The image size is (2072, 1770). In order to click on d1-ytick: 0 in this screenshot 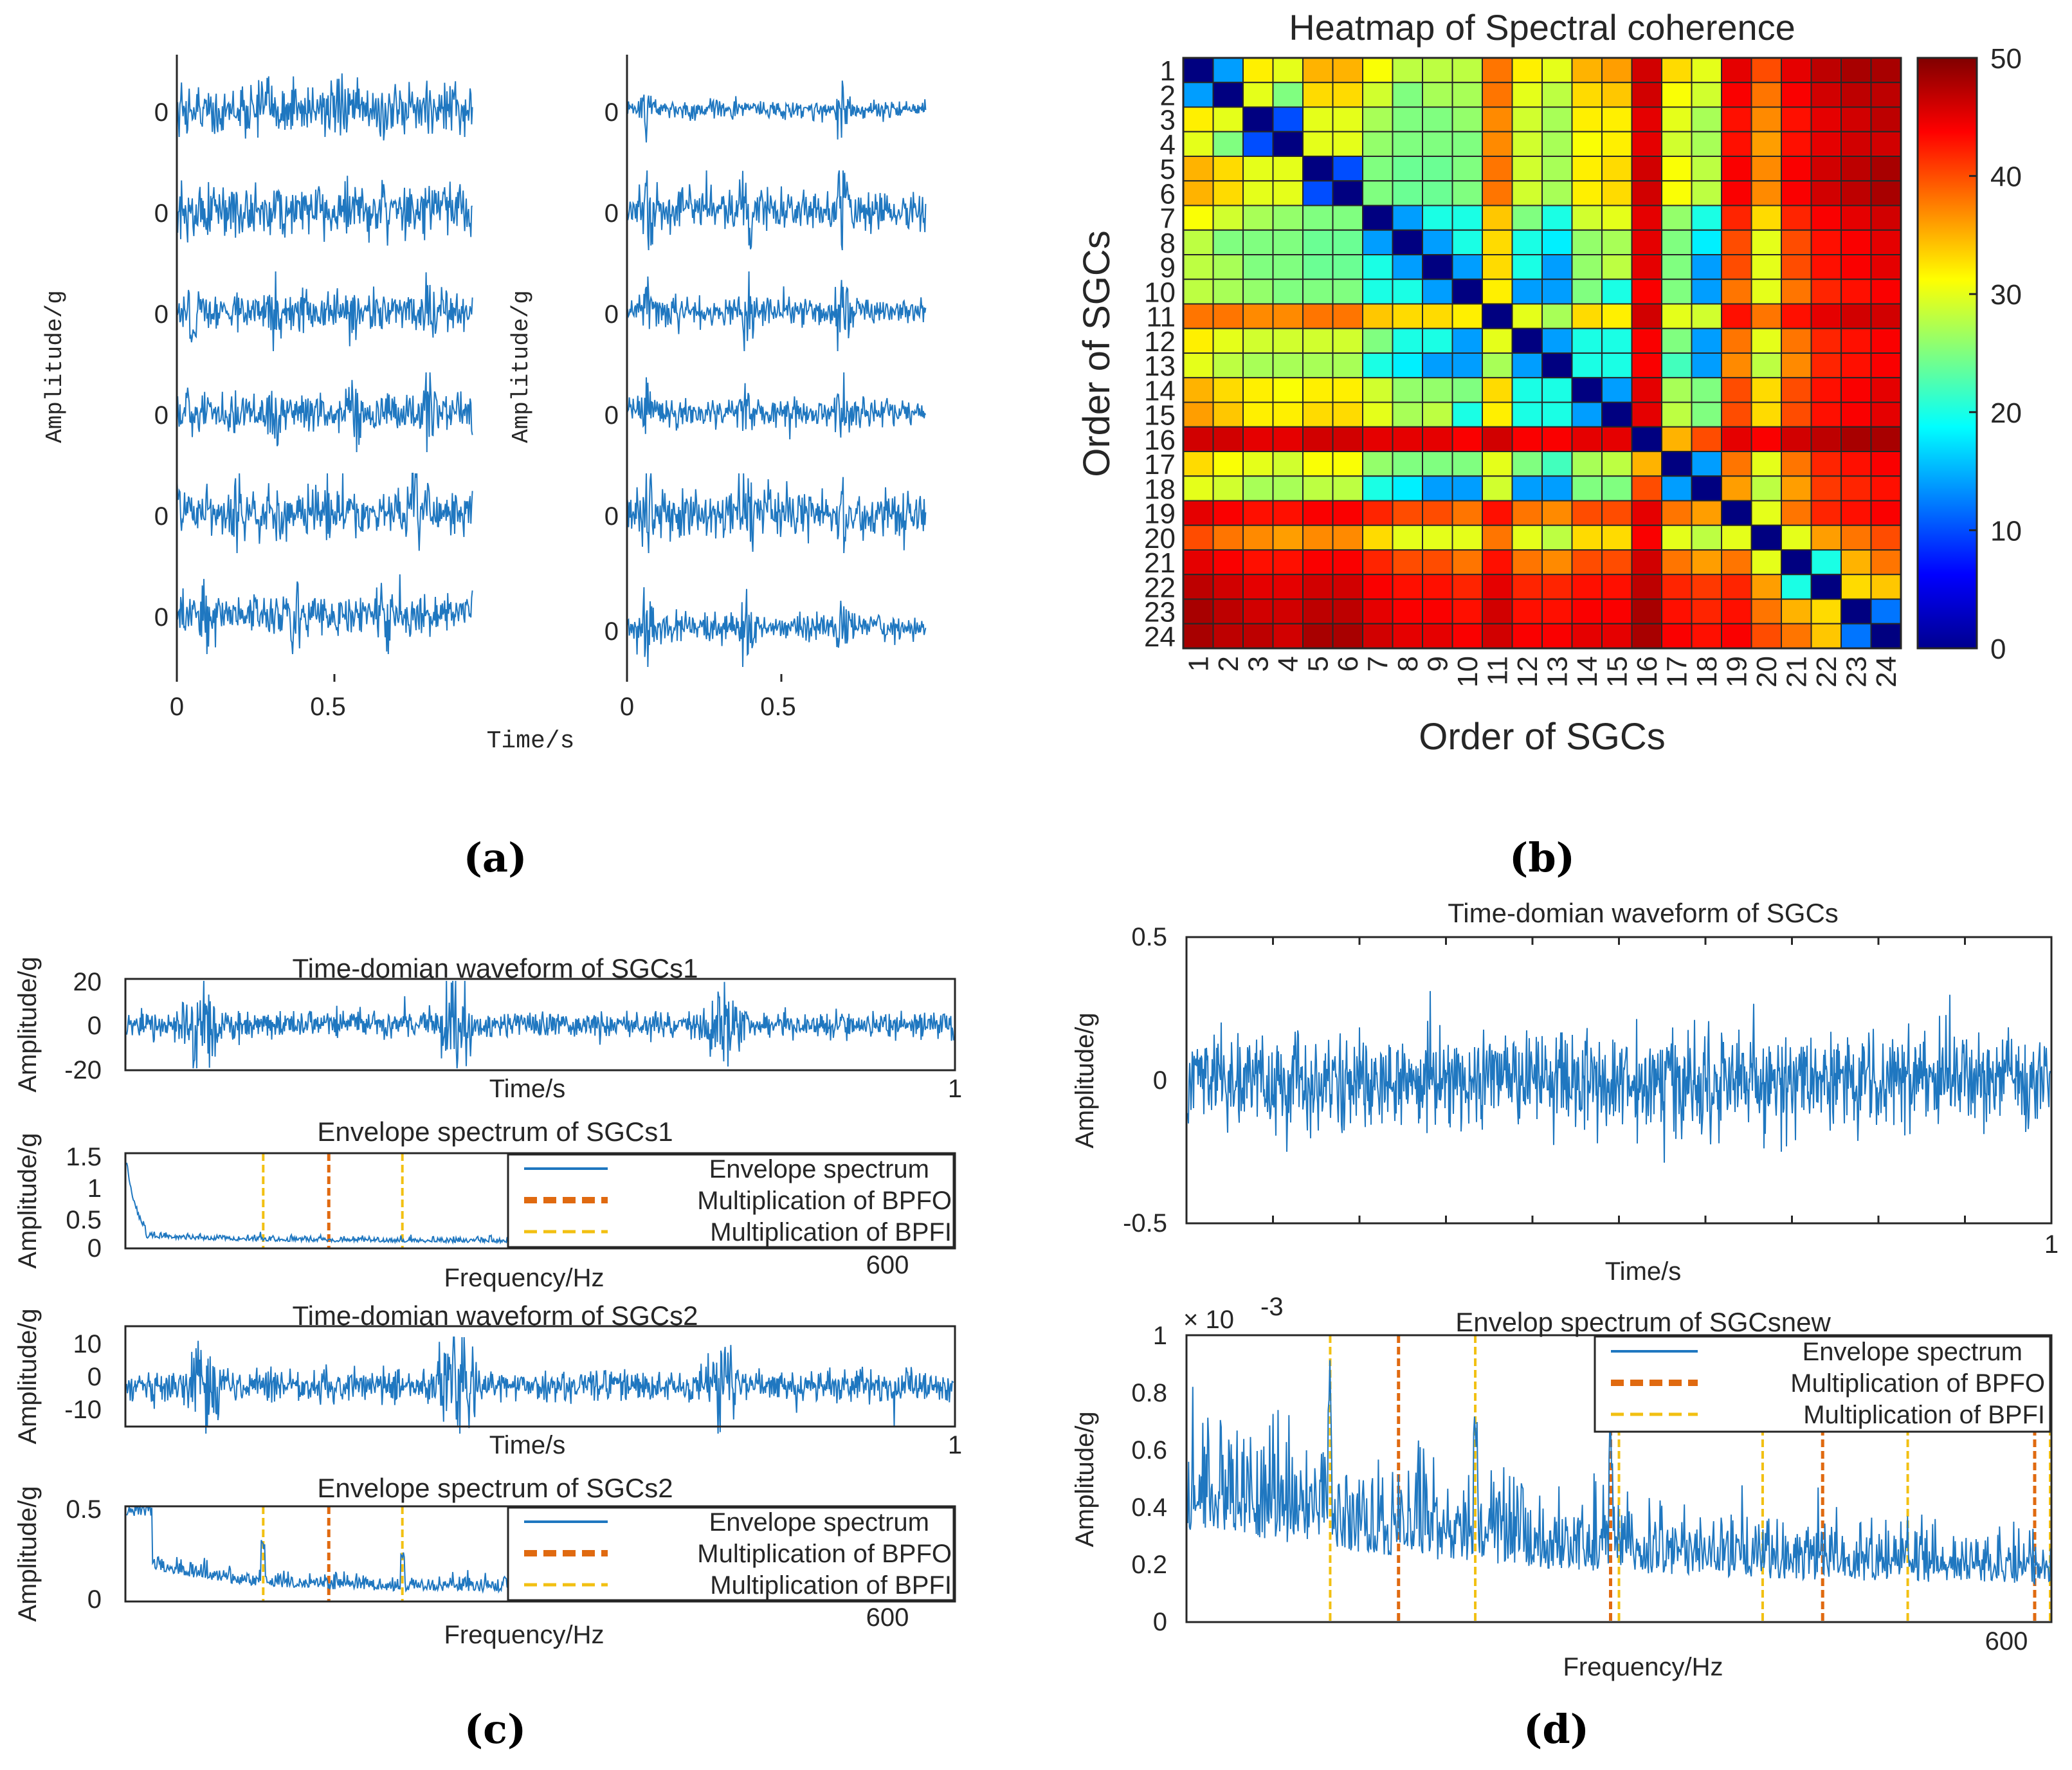, I will do `click(1160, 1080)`.